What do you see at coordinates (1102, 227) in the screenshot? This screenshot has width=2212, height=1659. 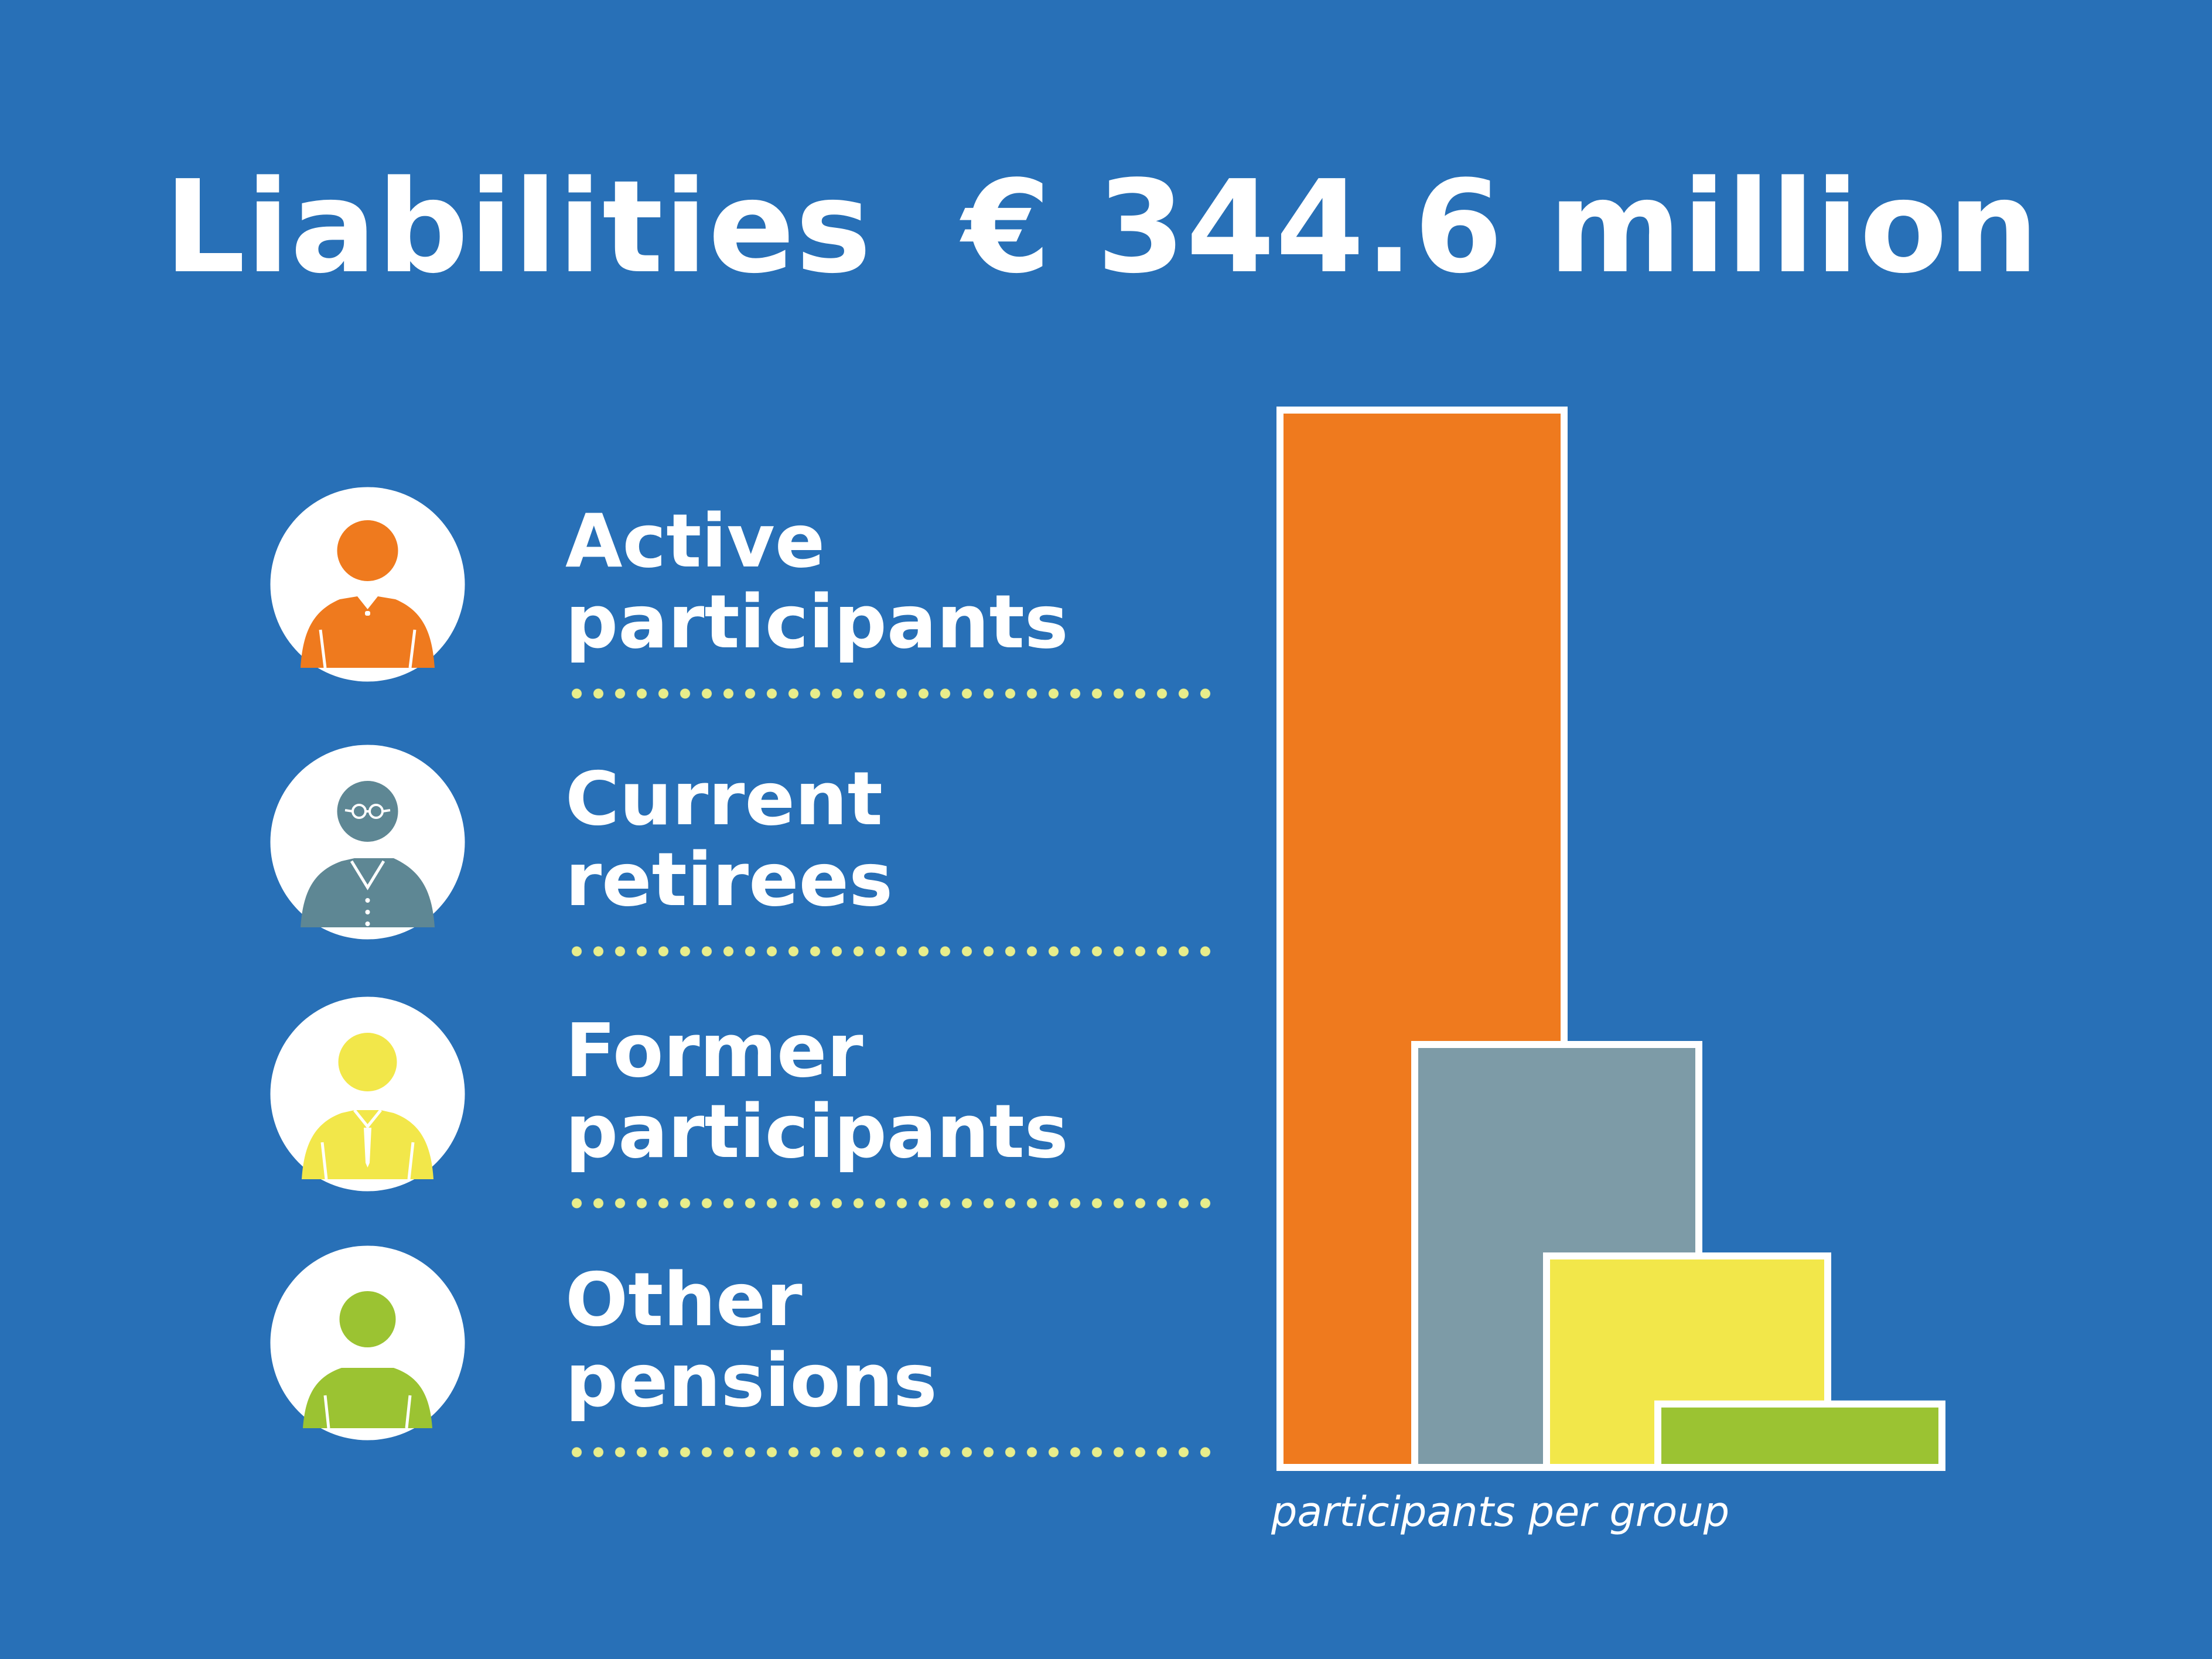 I see `page-title: Liabilities € 344.6 million` at bounding box center [1102, 227].